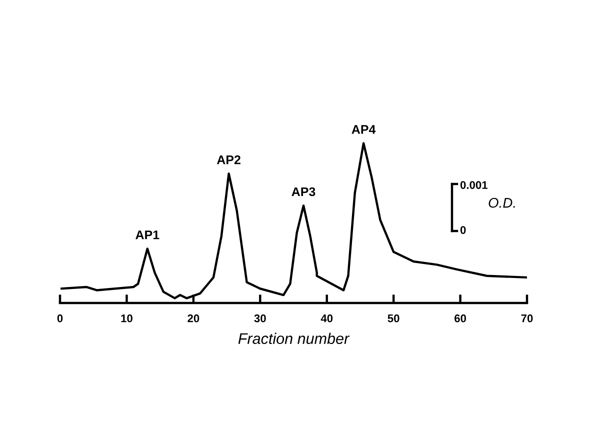 The width and height of the screenshot is (599, 424). I want to click on annotation: AP4, so click(364, 129).